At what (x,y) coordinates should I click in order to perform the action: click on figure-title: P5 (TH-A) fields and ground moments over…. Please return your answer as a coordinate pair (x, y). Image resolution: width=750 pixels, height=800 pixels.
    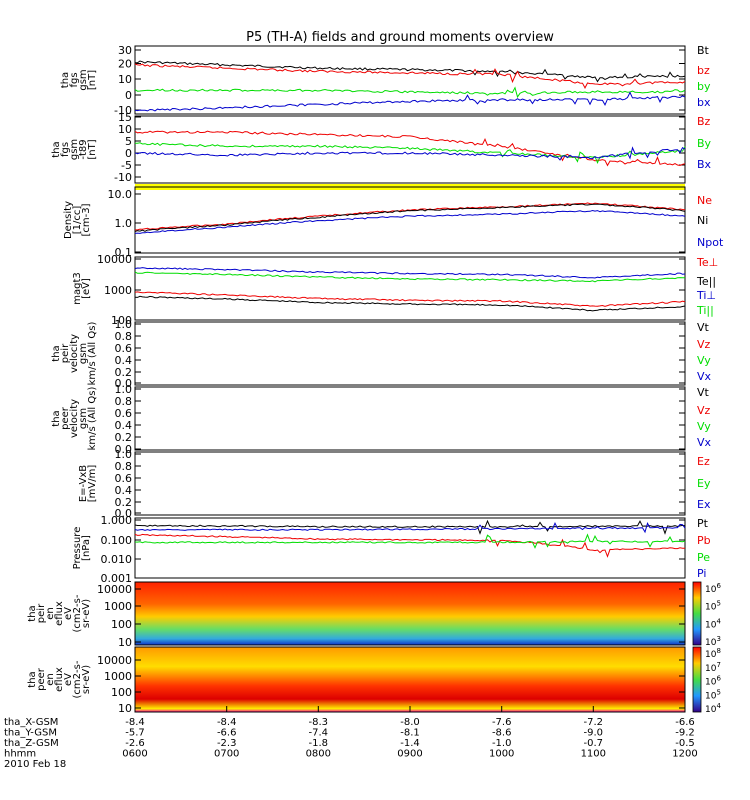
    Looking at the image, I should click on (400, 37).